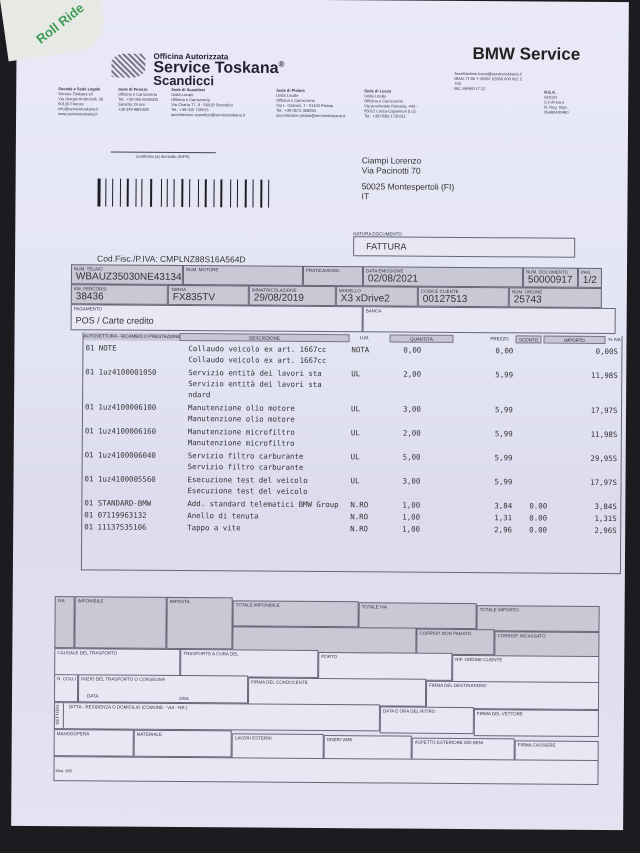 This screenshot has height=853, width=640. Describe the element at coordinates (604, 351) in the screenshot. I see `cell-amount: 0,00` at that location.